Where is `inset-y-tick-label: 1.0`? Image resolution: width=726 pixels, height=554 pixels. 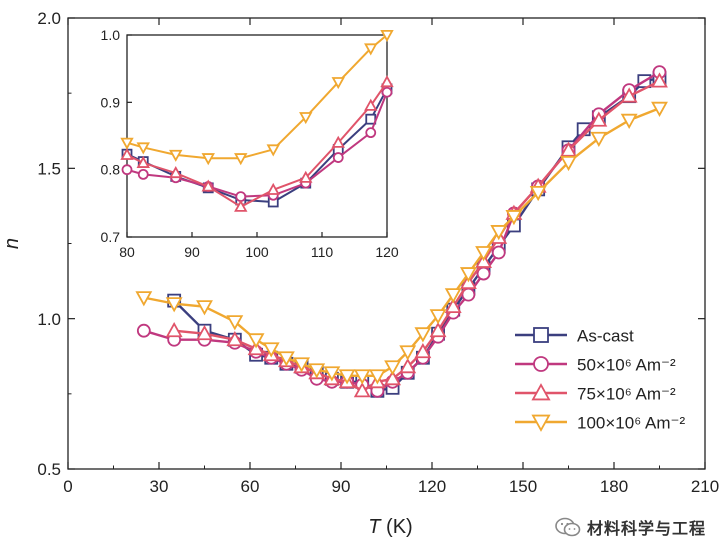
inset-y-tick-label: 1.0 is located at coordinates (111, 35).